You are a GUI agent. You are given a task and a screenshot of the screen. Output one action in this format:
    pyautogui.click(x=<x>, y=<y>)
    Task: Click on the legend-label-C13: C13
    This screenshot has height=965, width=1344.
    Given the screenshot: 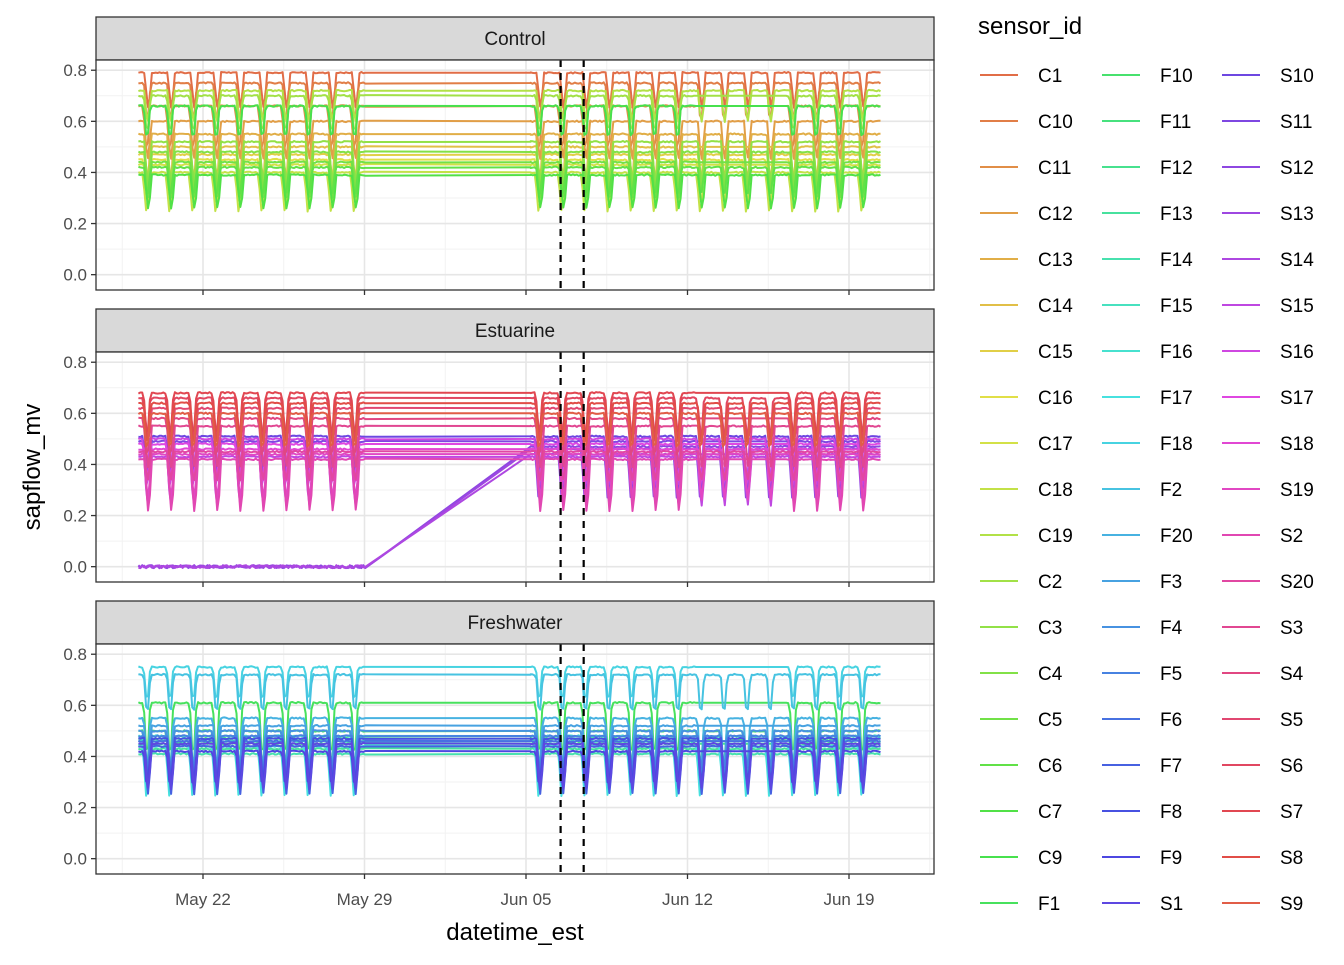 What is the action you would take?
    pyautogui.click(x=1055, y=260)
    